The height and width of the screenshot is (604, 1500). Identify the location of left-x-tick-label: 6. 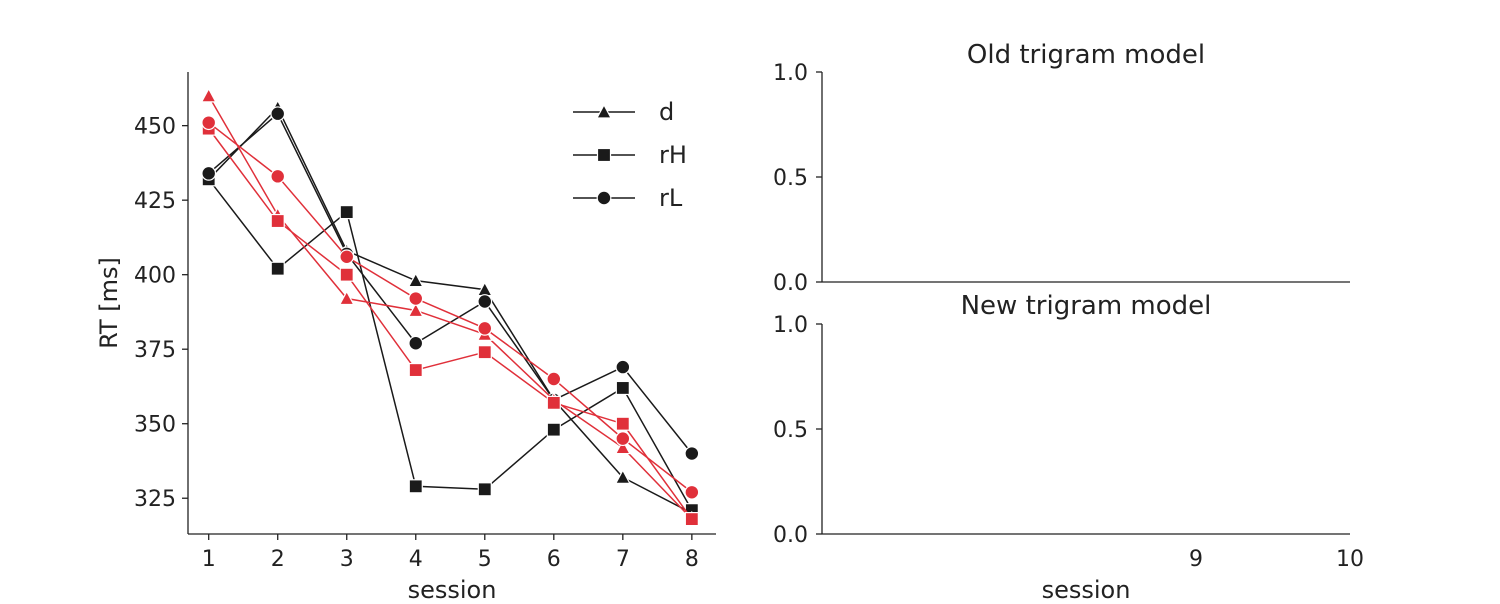
(554, 559).